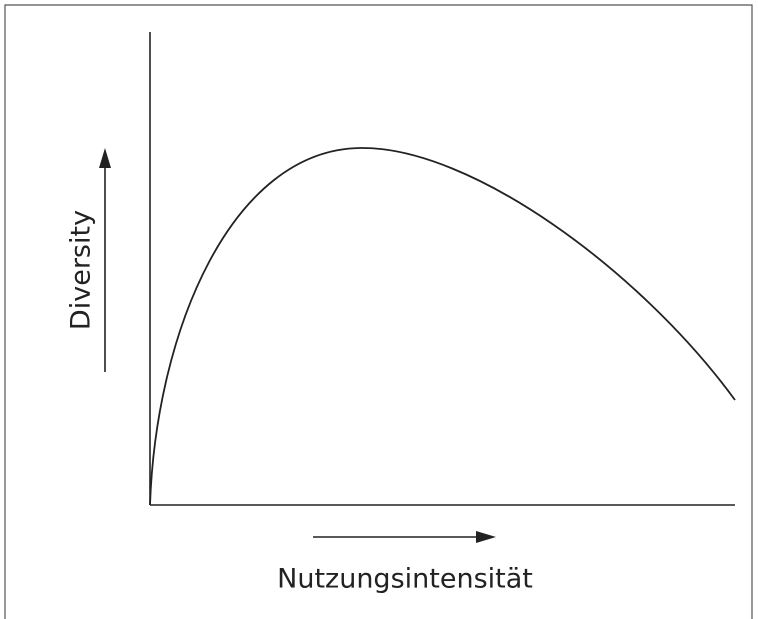  Describe the element at coordinates (81, 270) in the screenshot. I see `y-axis-label: Diversity` at that location.